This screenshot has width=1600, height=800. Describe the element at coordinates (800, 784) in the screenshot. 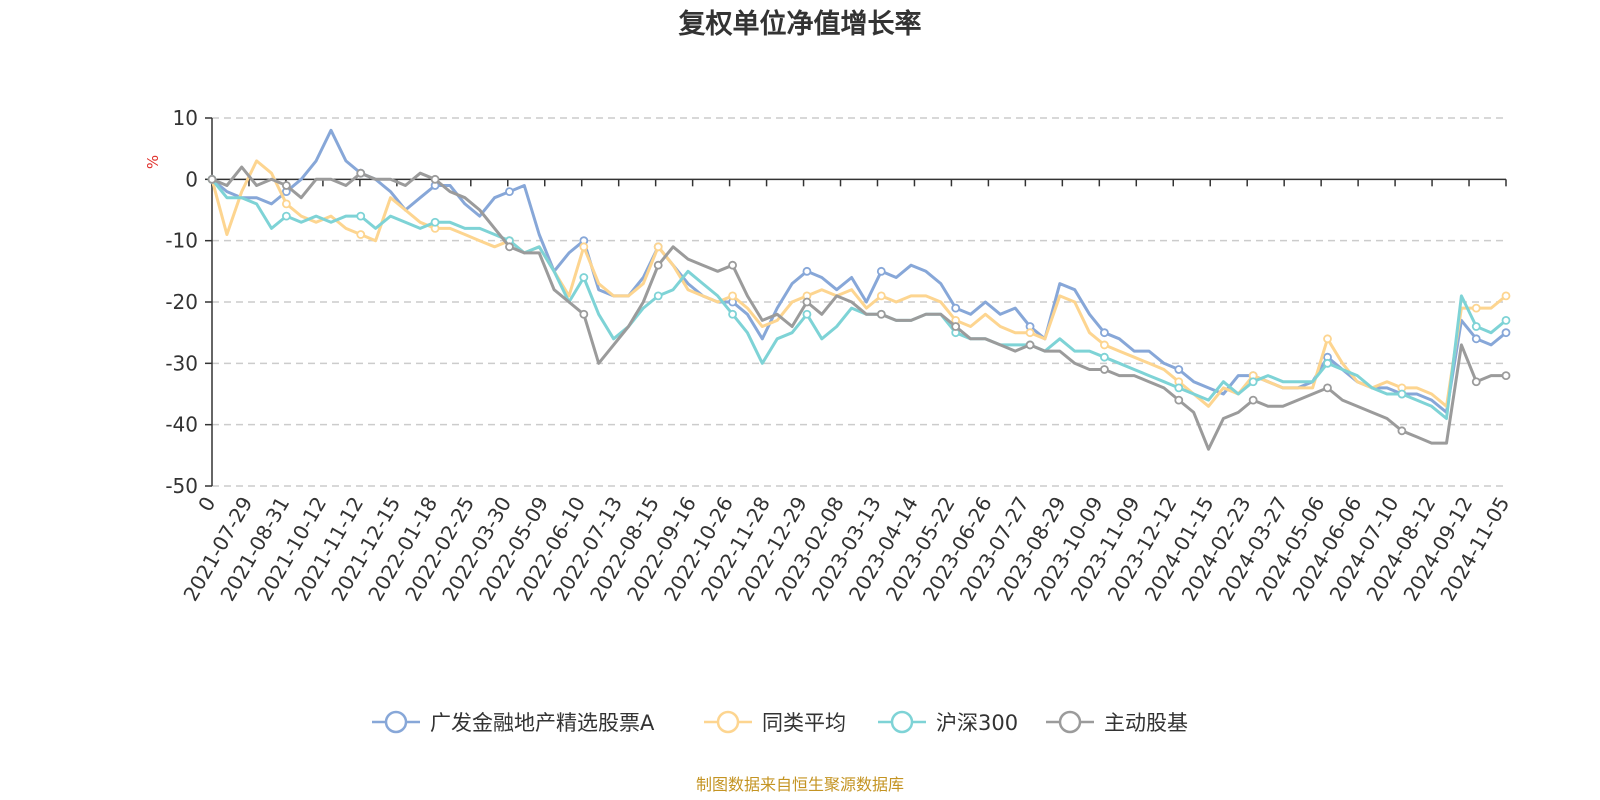

I see `data-source-label: 制图数据来自恒生聚源数据库` at that location.